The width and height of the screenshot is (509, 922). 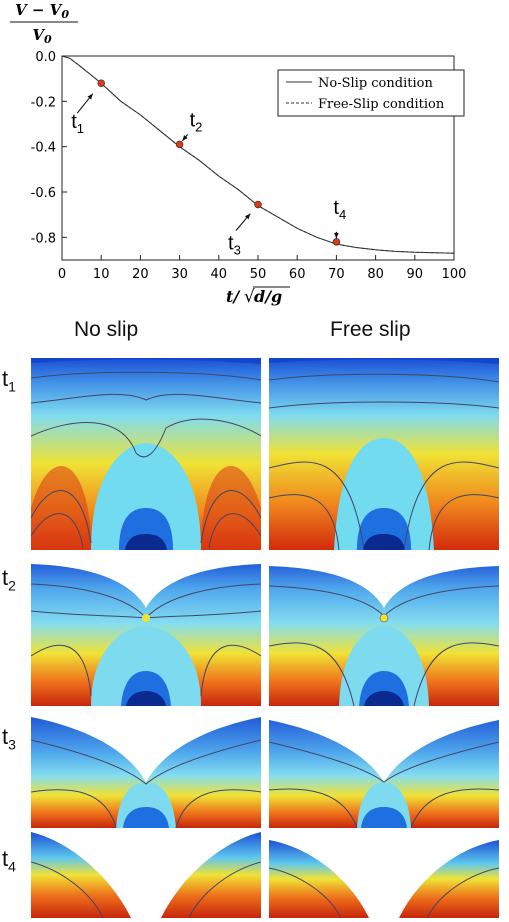 I want to click on x-tick-label: 40, so click(x=219, y=274).